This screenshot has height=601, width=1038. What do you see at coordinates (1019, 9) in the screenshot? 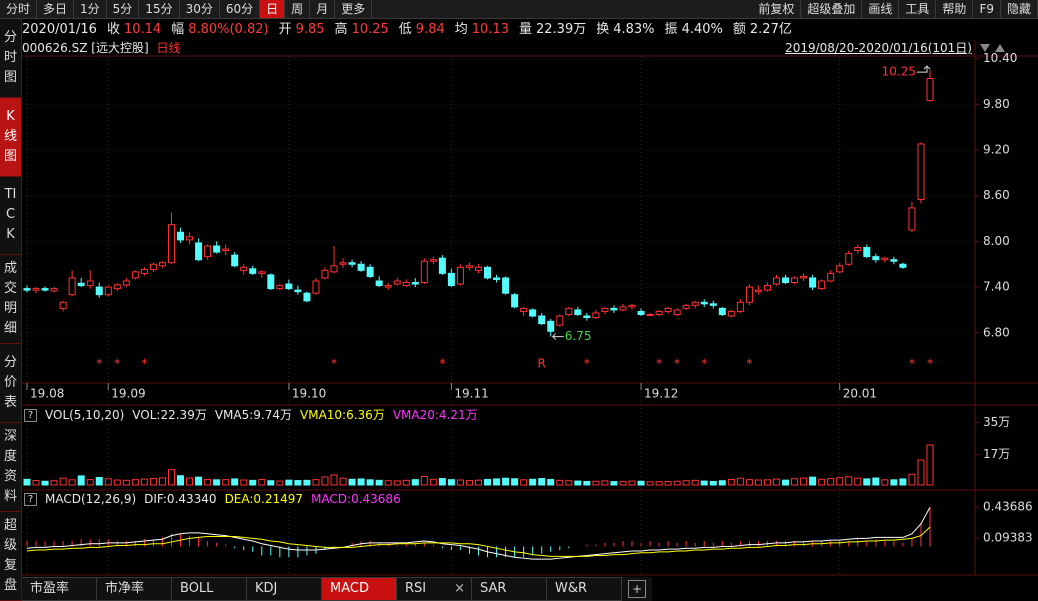
I see `tool-button: 隐藏` at bounding box center [1019, 9].